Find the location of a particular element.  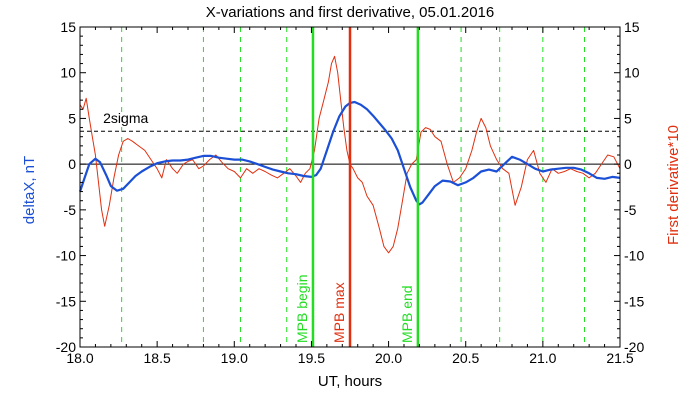

left-axis-label: deltaX, nT is located at coordinates (29, 190).